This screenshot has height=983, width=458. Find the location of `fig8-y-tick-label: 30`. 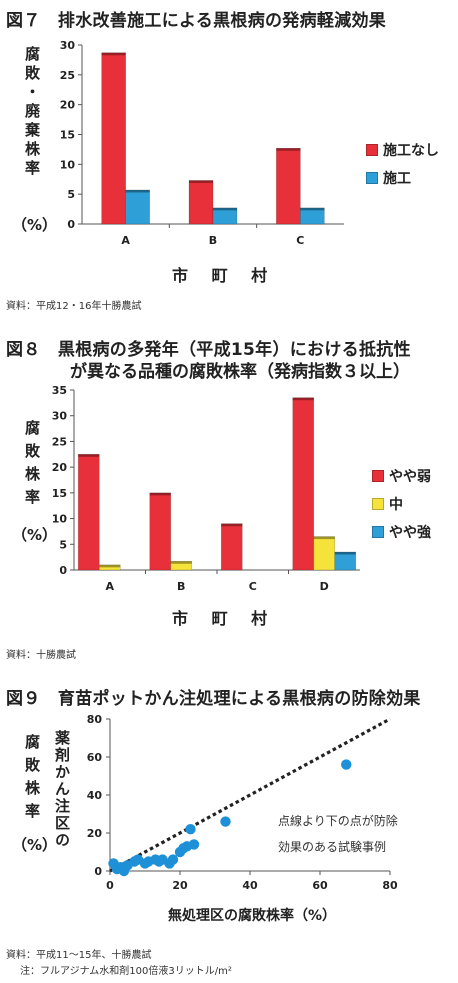

fig8-y-tick-label: 30 is located at coordinates (60, 416).